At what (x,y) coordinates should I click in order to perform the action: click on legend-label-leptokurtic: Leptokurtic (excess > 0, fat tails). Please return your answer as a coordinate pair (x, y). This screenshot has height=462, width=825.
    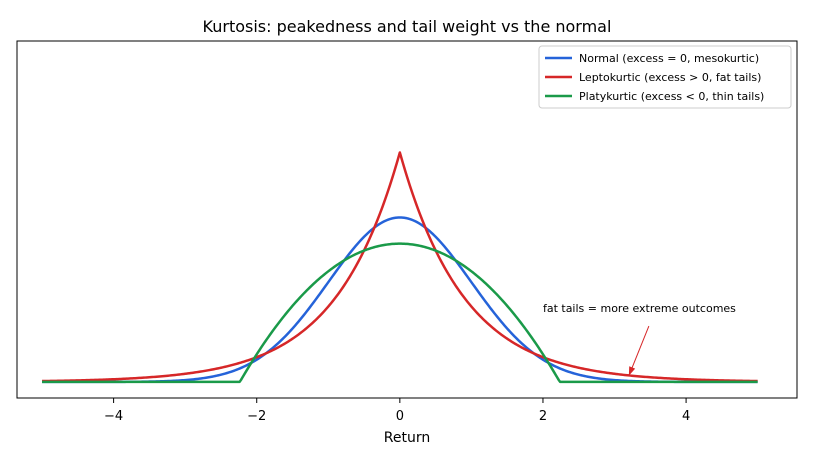
    Looking at the image, I should click on (670, 77).